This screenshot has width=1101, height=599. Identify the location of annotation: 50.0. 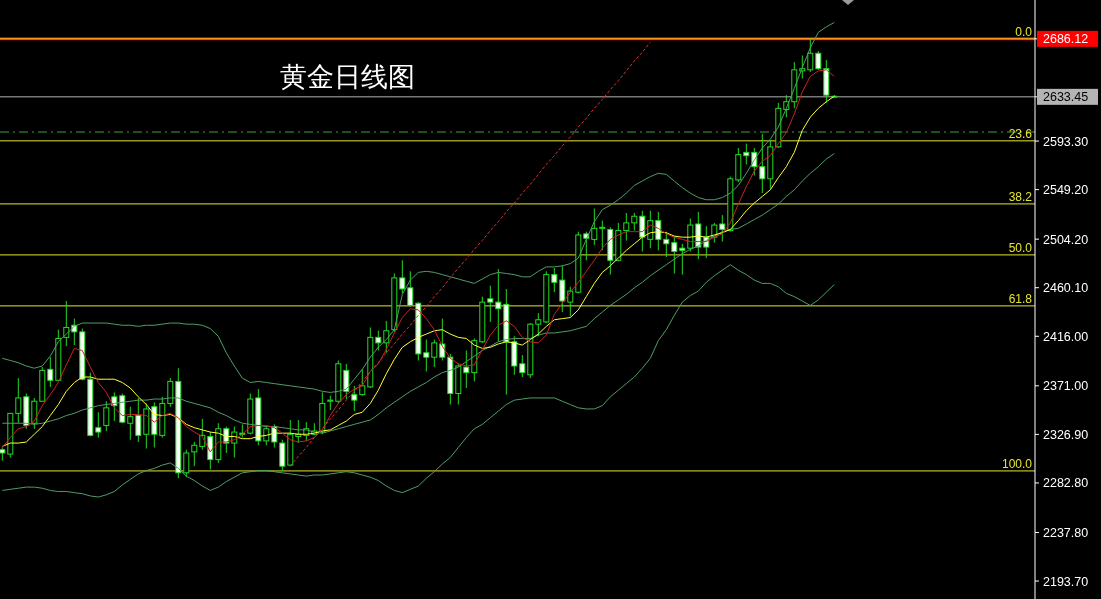
(1020, 247).